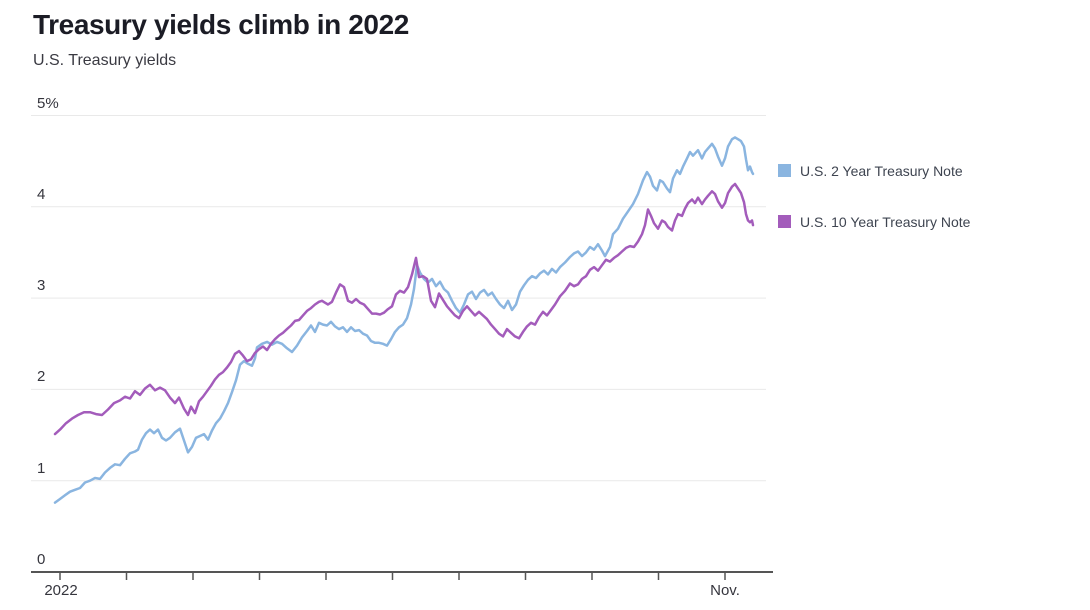  What do you see at coordinates (41, 286) in the screenshot?
I see `y-axis-label-3: 3` at bounding box center [41, 286].